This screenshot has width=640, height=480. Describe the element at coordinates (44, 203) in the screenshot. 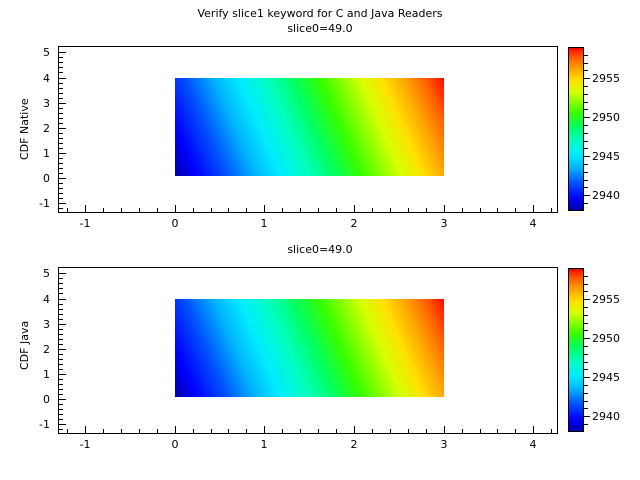

I see `y-ticklabel: -1` at that location.